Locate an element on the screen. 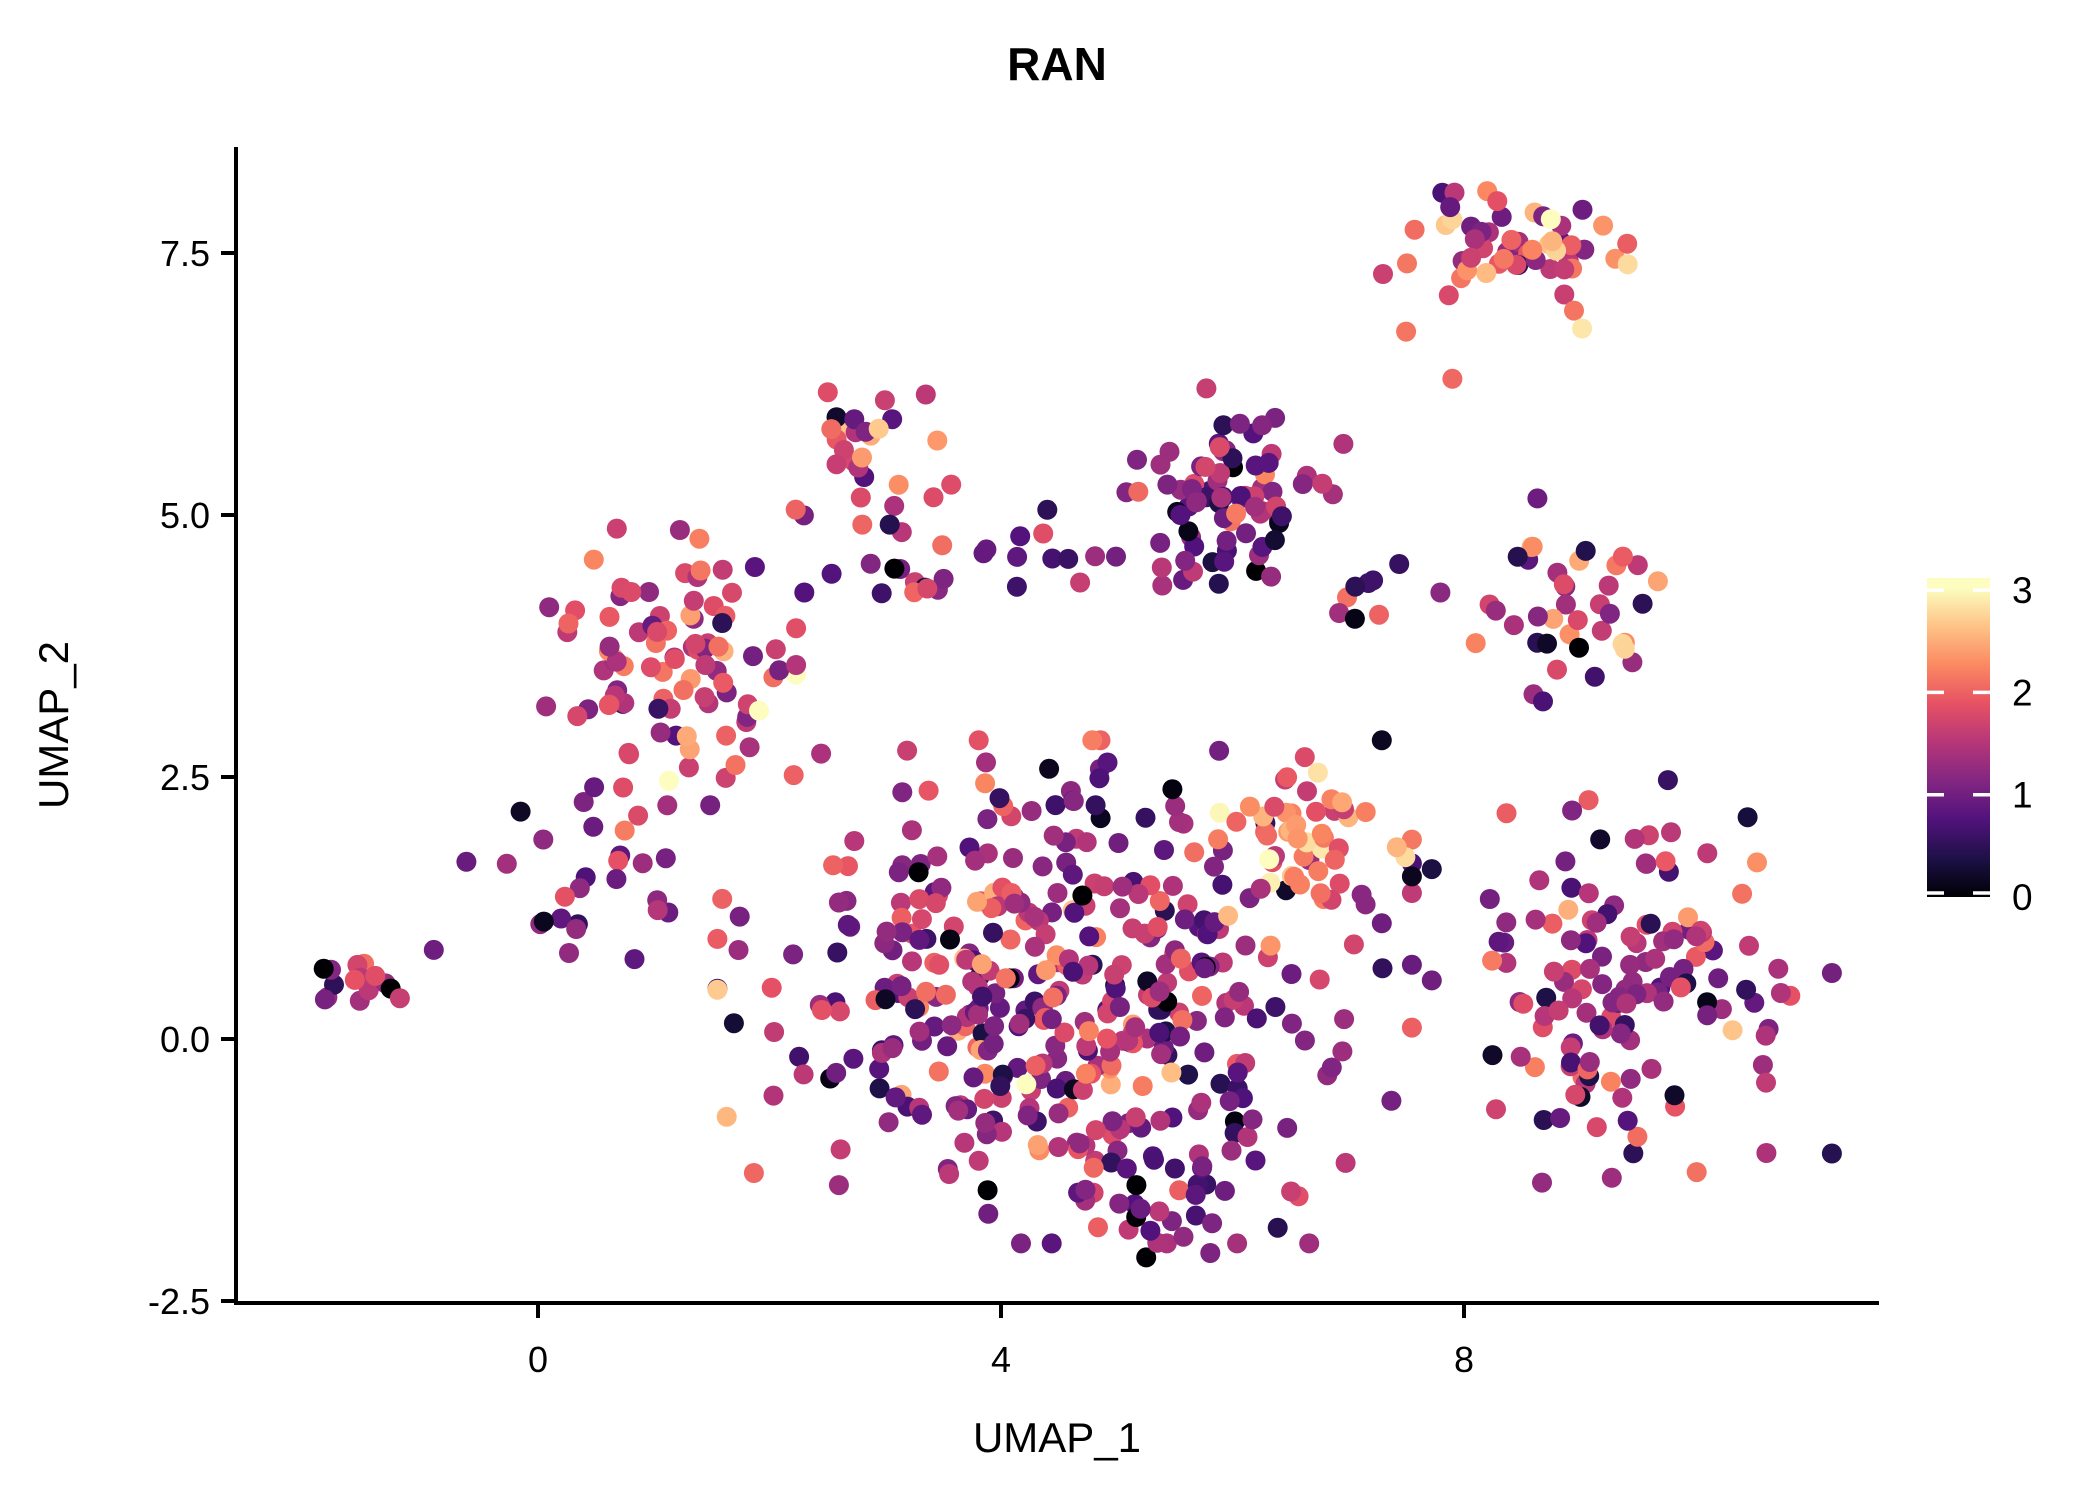 The width and height of the screenshot is (2100, 1500). x-tick-label: 0 is located at coordinates (538, 1359).